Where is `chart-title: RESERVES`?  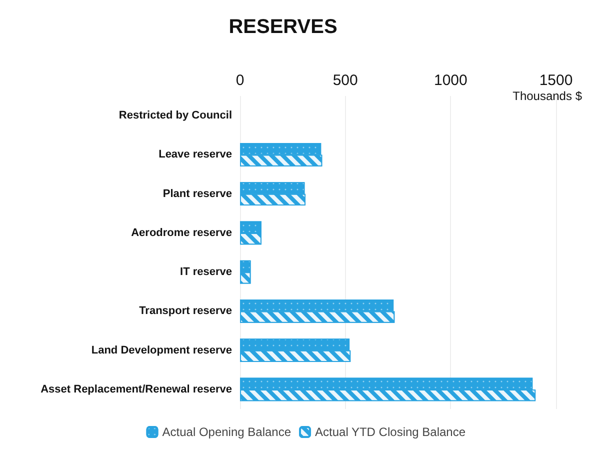 chart-title: RESERVES is located at coordinates (283, 27).